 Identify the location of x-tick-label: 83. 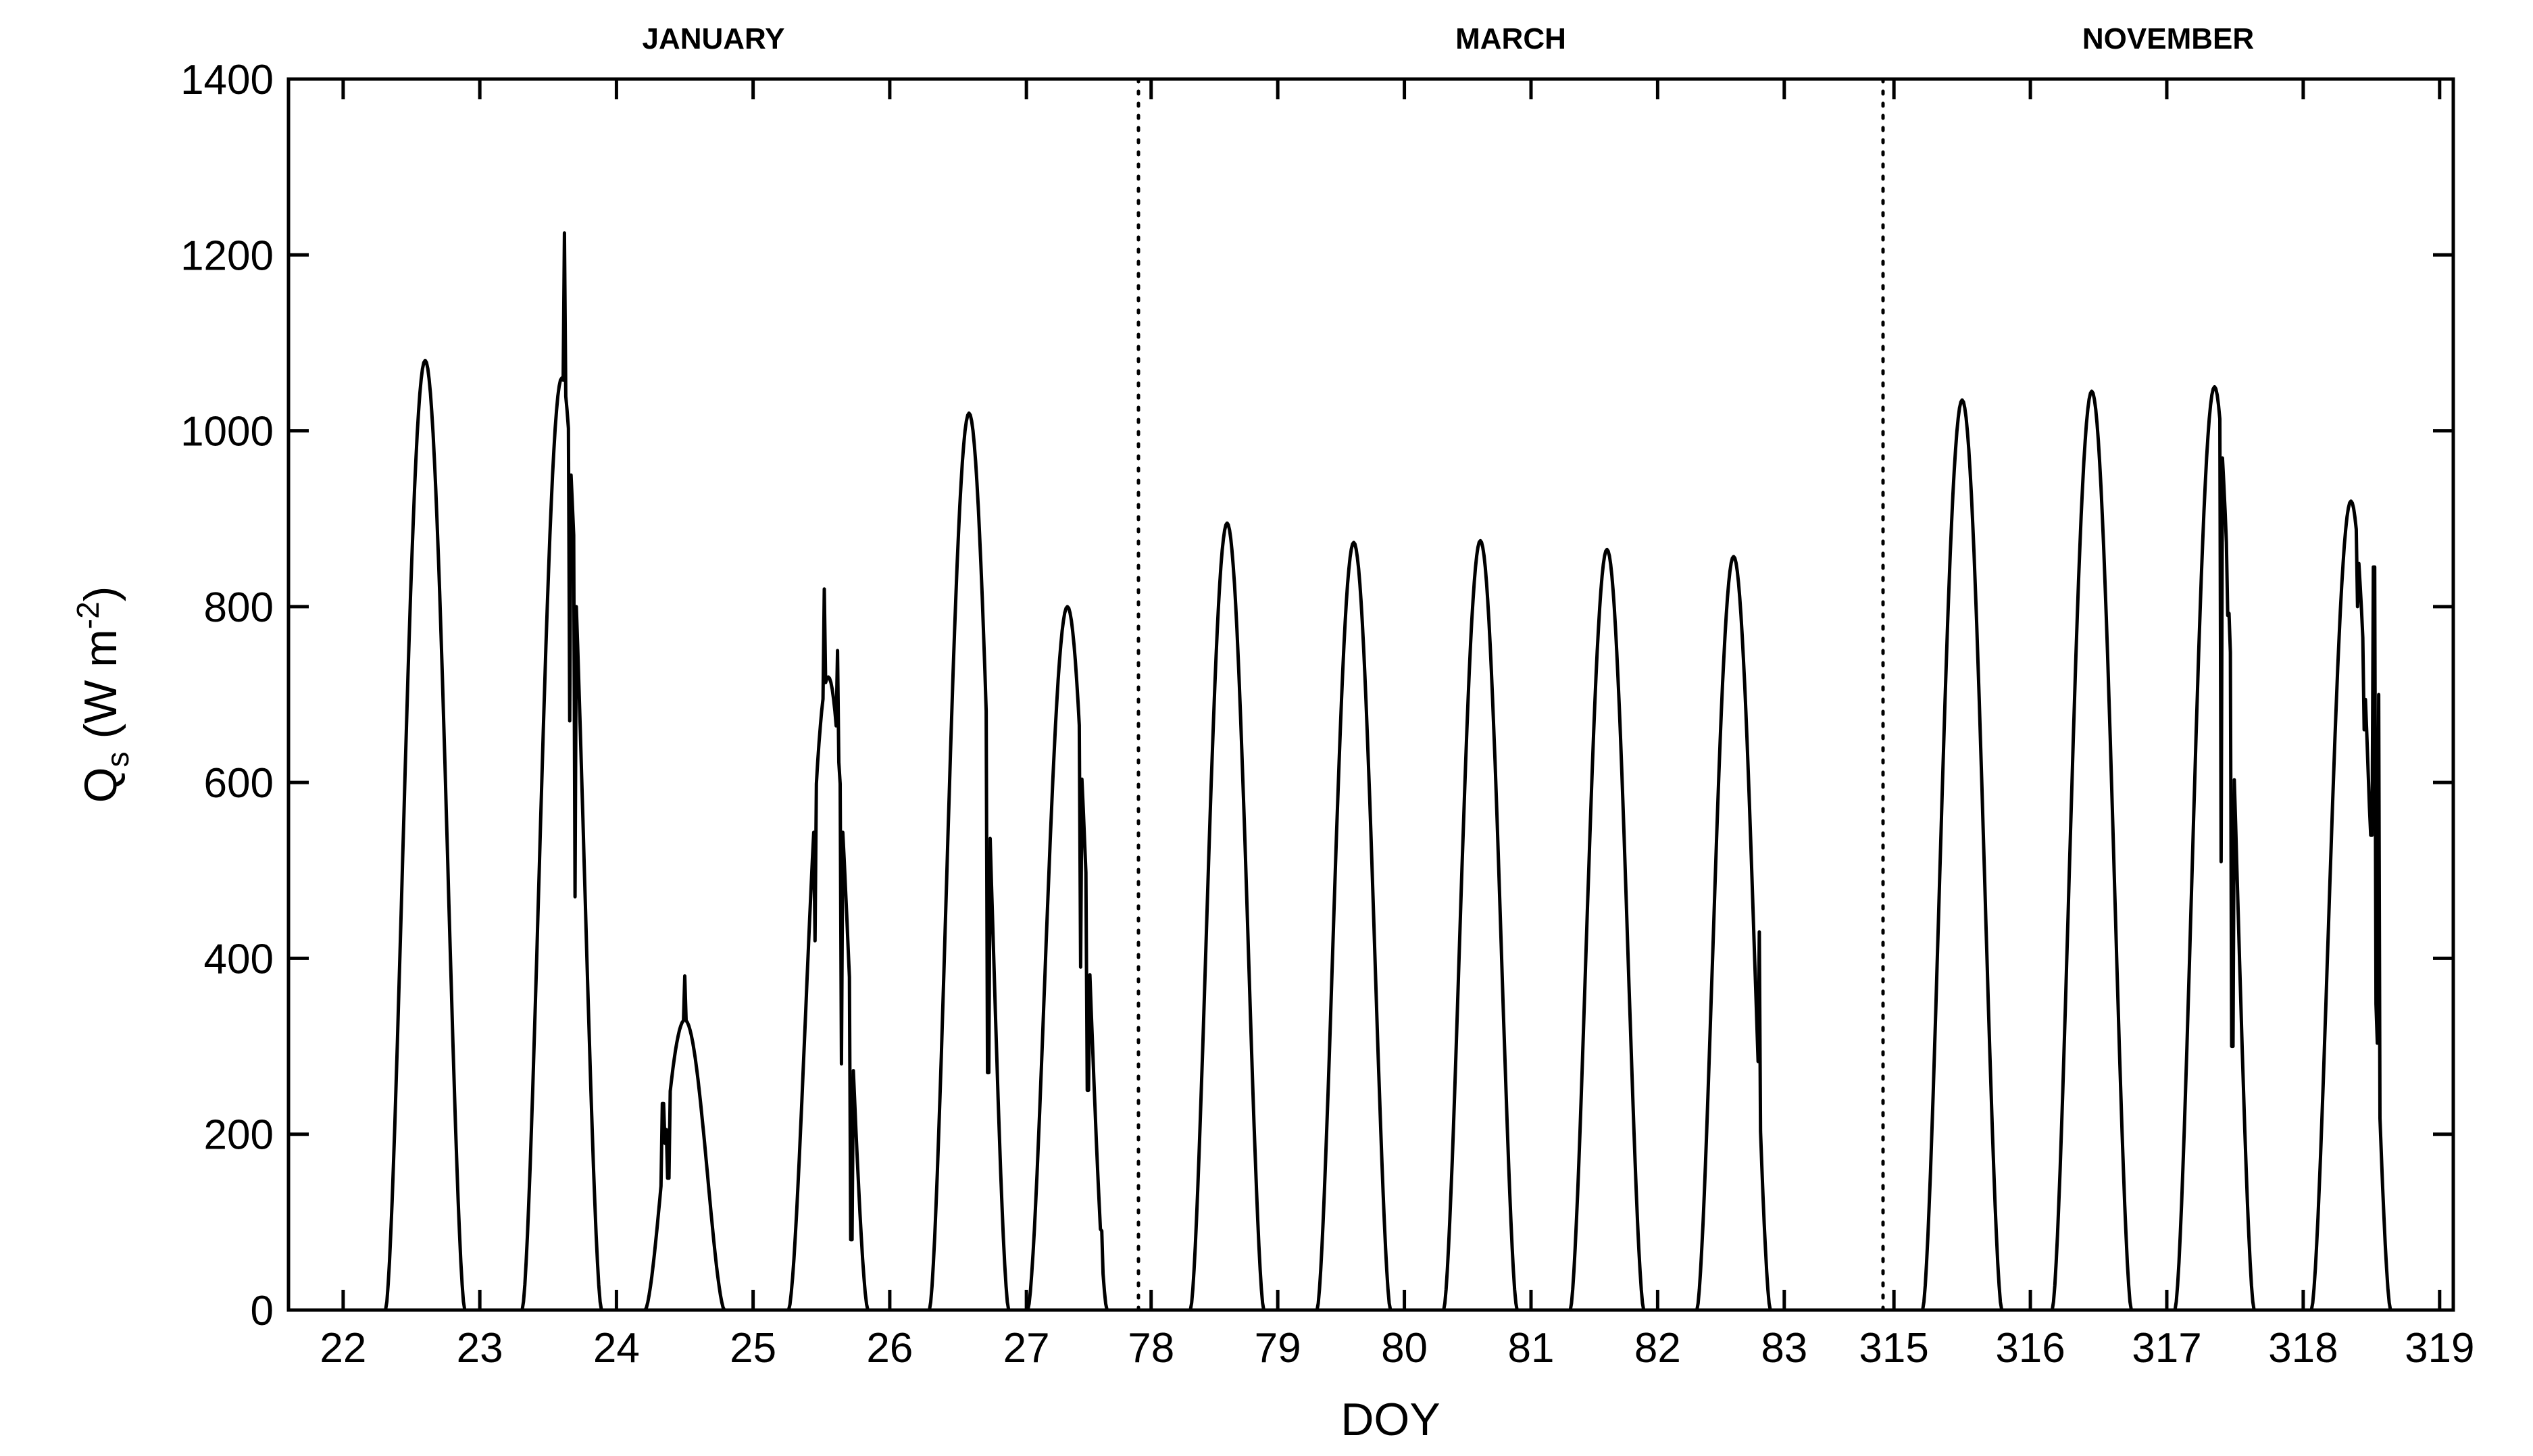
(1784, 1348).